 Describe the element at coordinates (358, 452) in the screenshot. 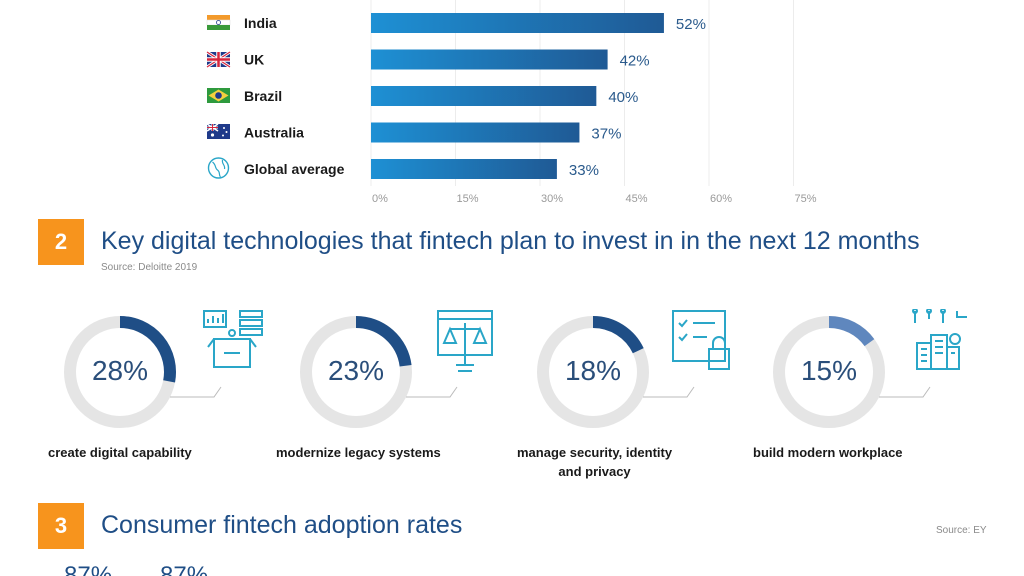

I see `donut-caption: modernize legacy systems` at that location.